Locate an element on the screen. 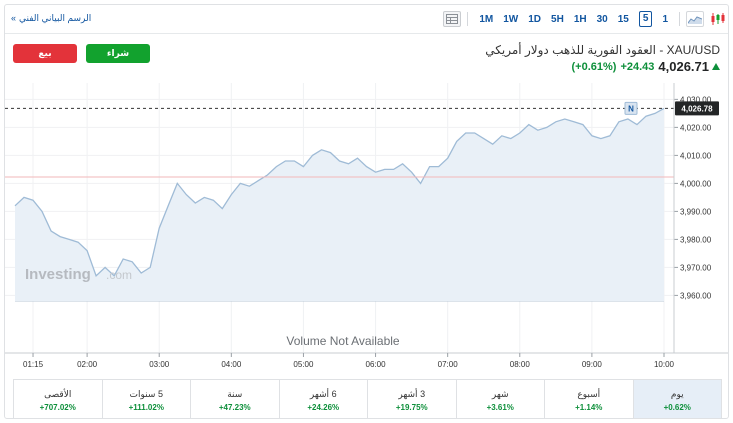 The width and height of the screenshot is (733, 423). period-change: +47.23% is located at coordinates (234, 407).